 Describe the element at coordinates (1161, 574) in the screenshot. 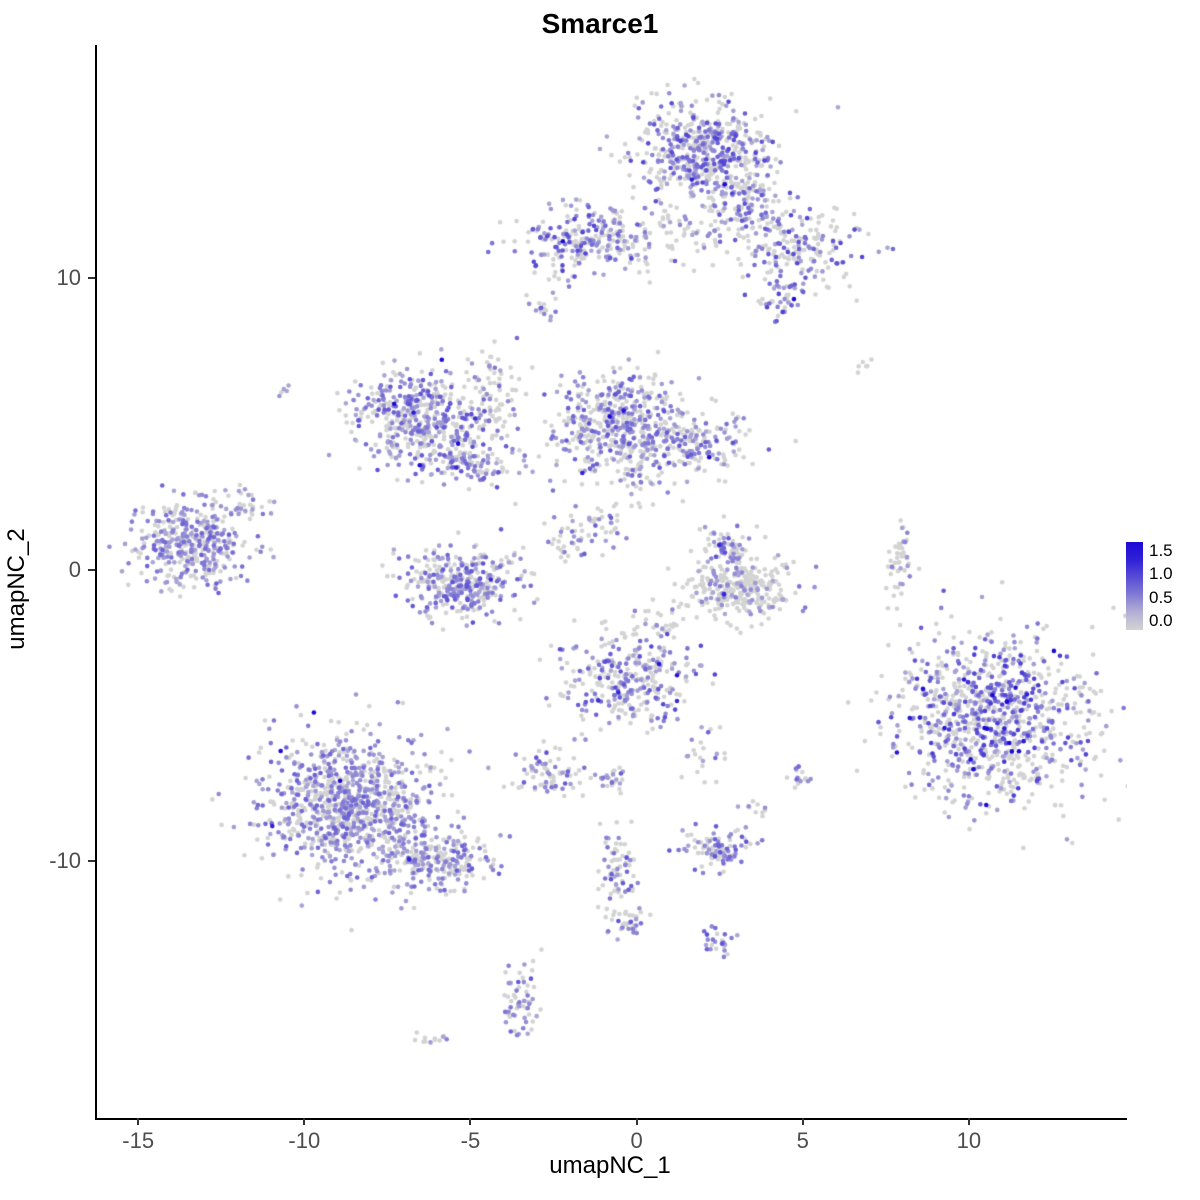

I see `legend-tick-label: 1.0` at that location.